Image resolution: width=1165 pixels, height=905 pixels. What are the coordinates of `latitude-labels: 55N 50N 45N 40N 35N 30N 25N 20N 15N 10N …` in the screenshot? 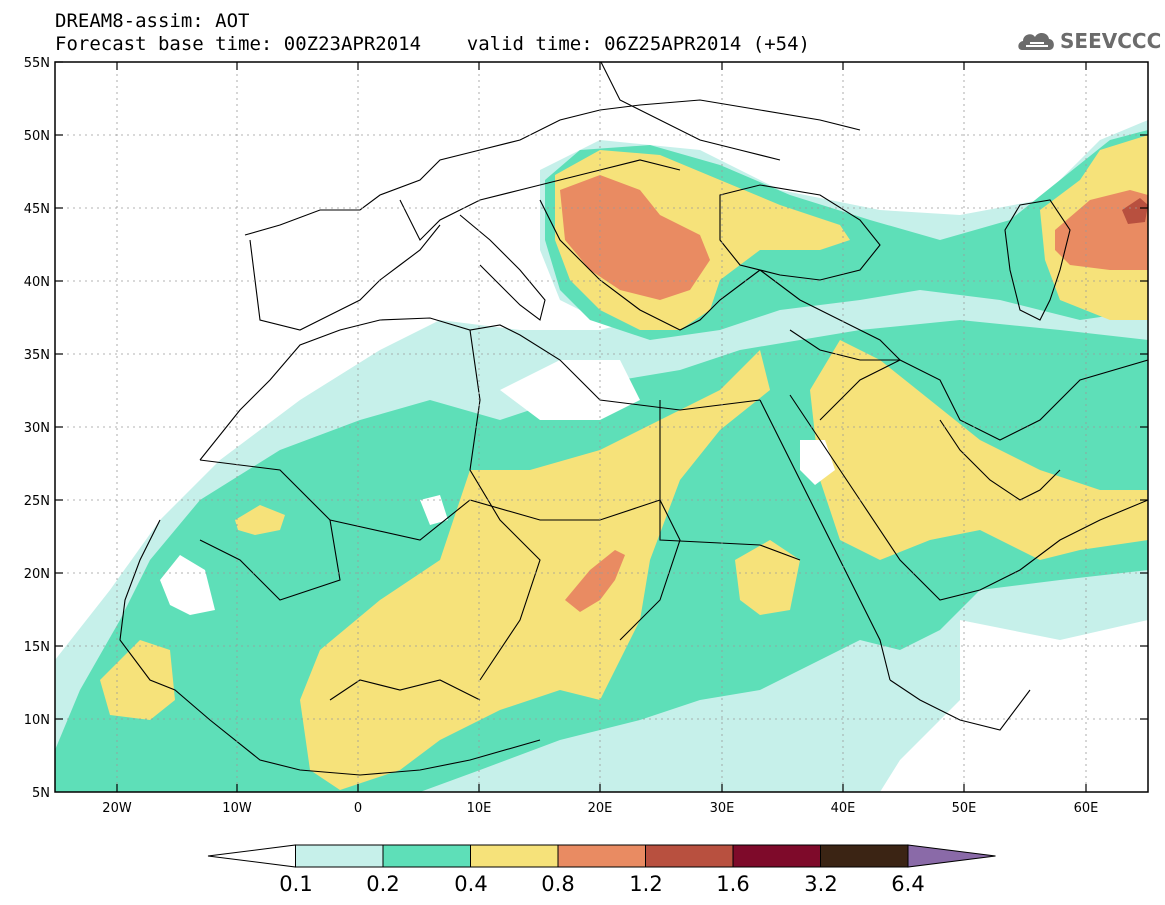 It's located at (37, 428).